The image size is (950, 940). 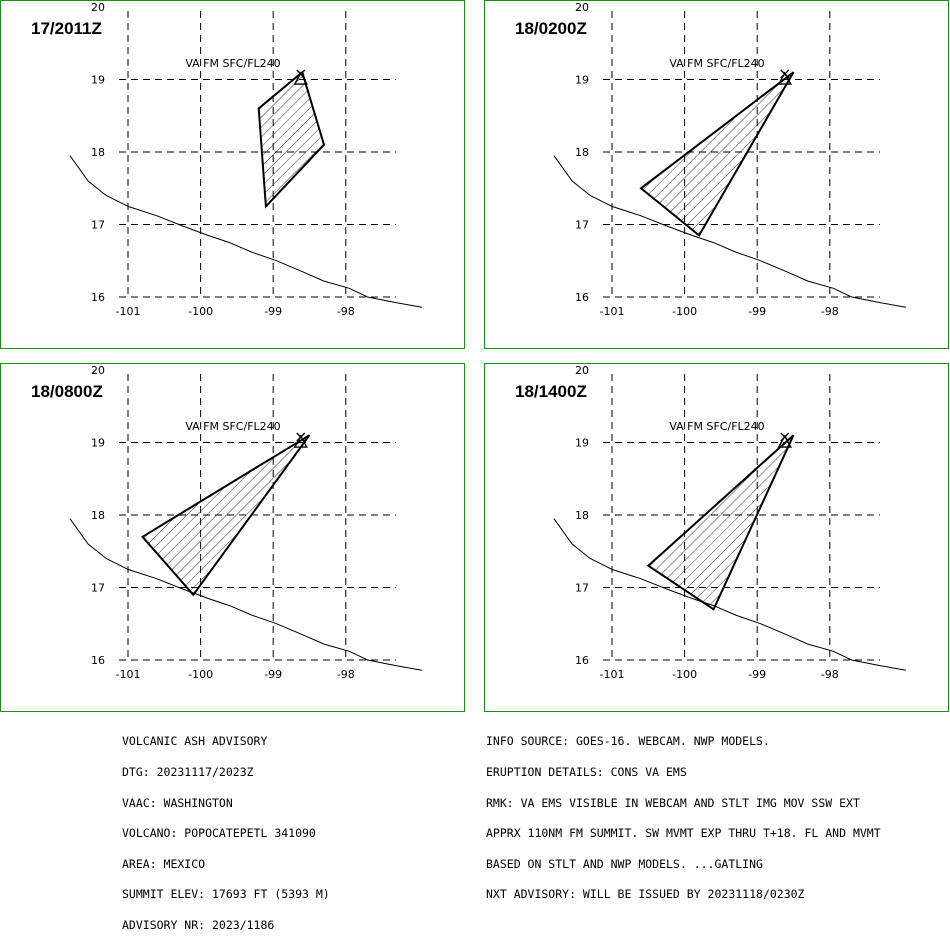 I want to click on time-label: 18/0800Z, so click(x=67, y=391).